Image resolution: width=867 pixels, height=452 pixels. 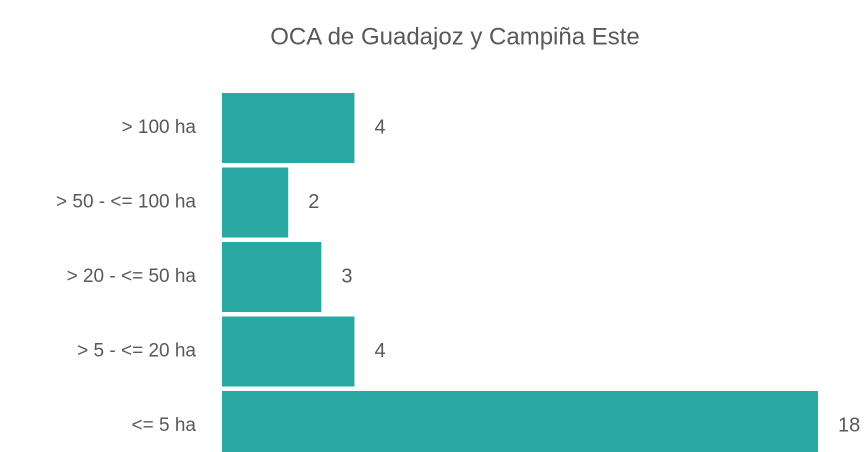 I want to click on category-label: > 100 ha, so click(x=159, y=127).